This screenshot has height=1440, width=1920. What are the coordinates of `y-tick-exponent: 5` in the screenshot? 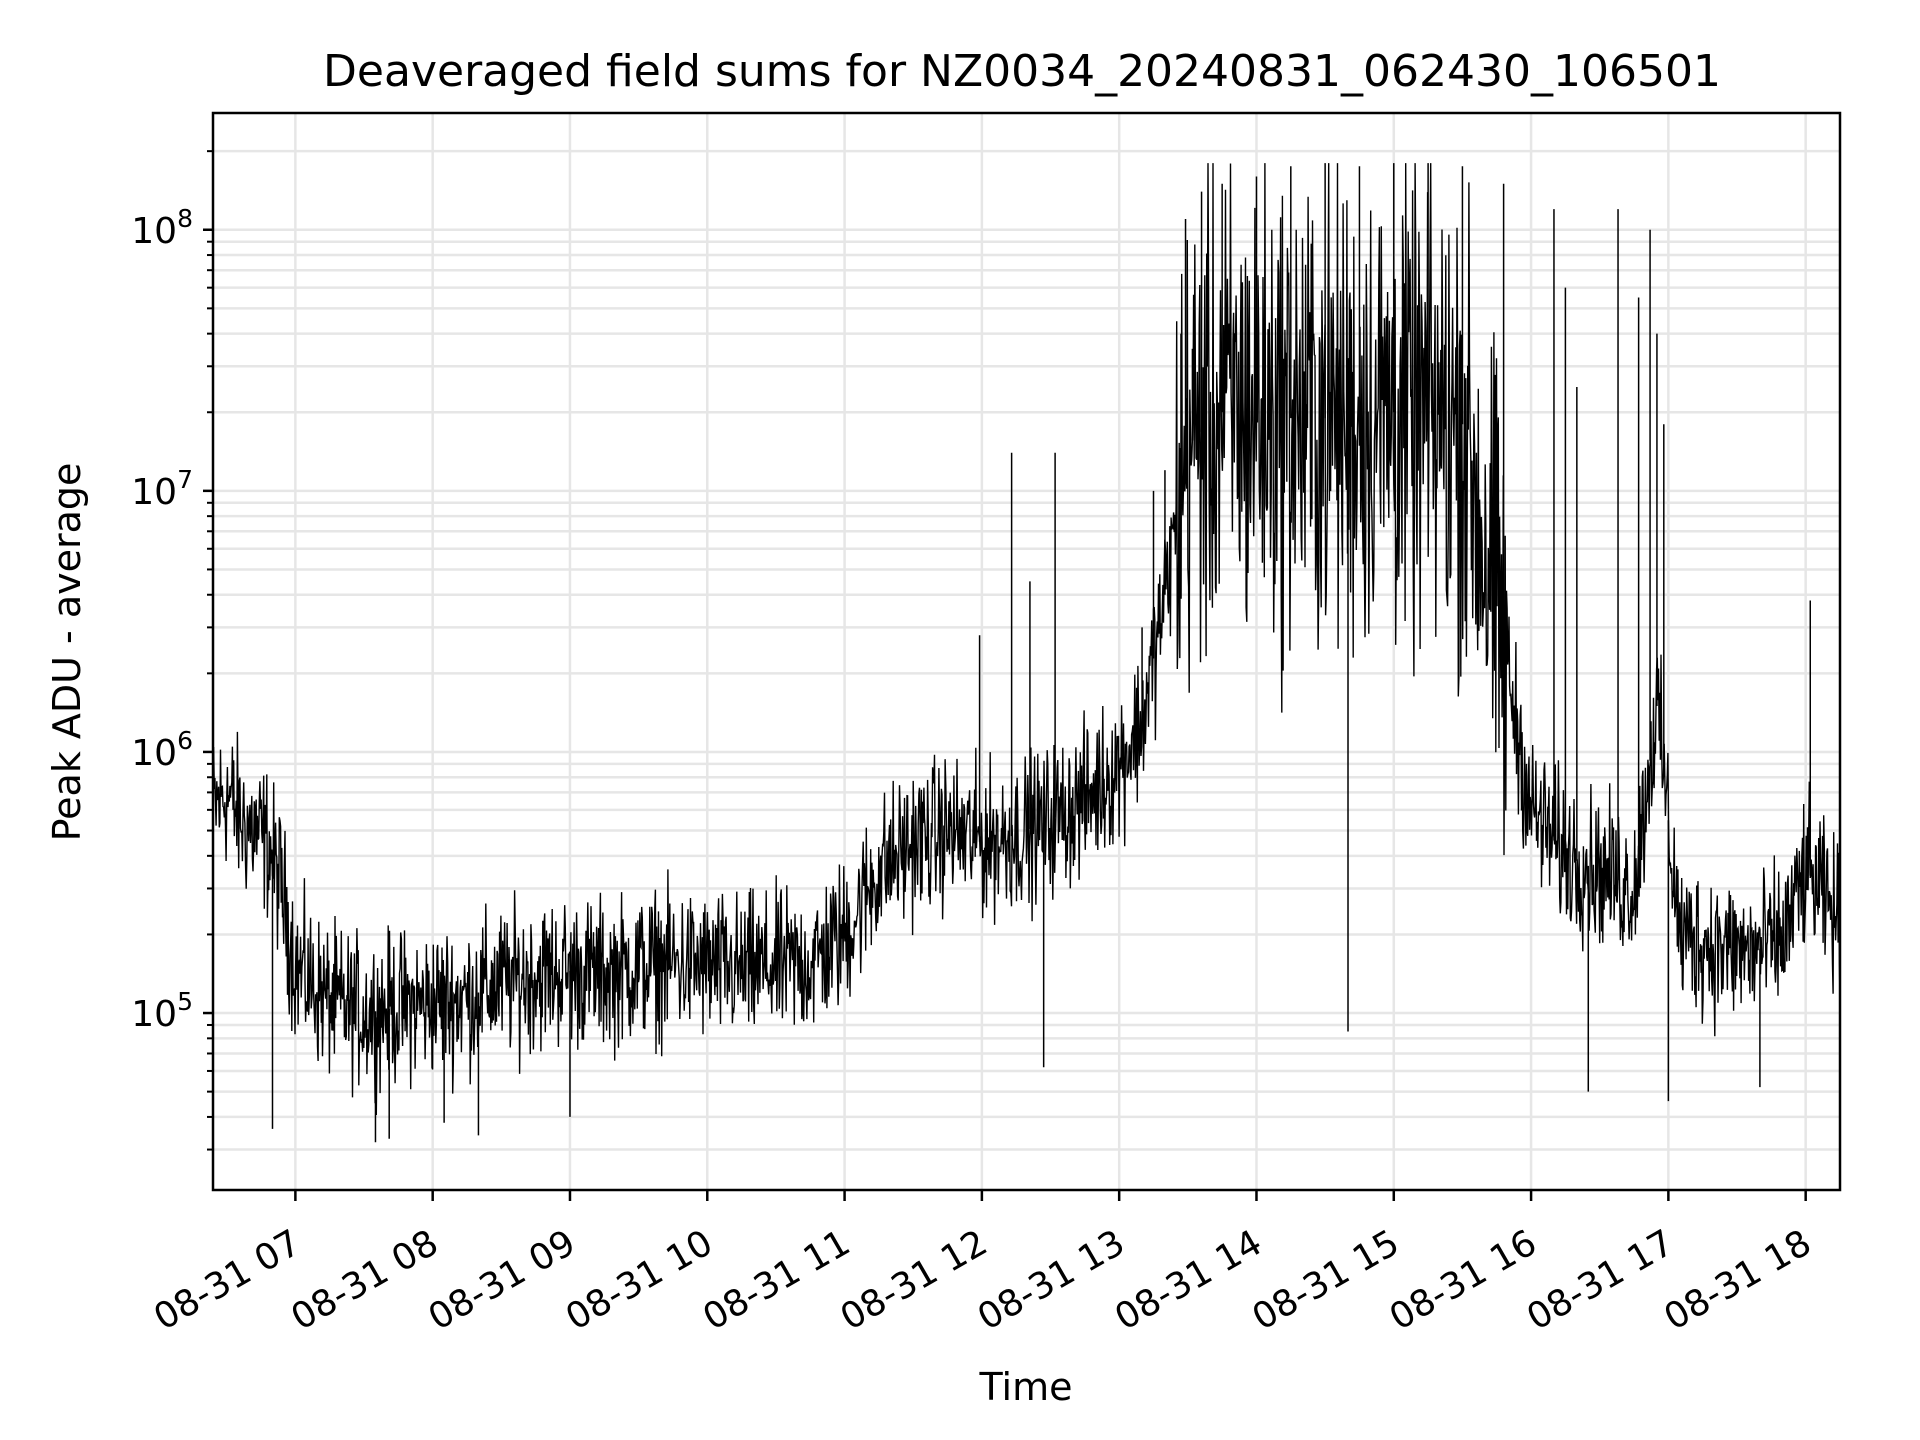 It's located at (185, 1001).